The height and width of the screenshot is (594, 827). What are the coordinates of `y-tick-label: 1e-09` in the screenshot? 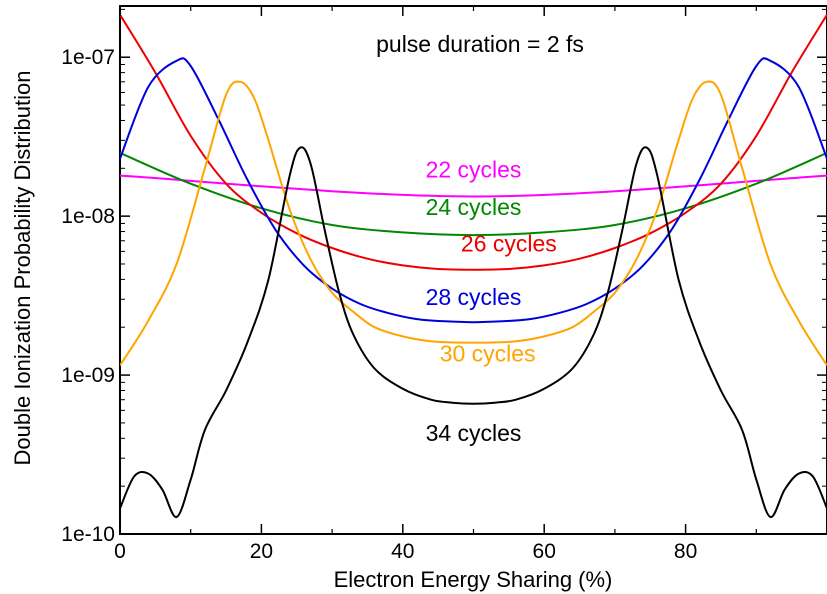 It's located at (88, 375).